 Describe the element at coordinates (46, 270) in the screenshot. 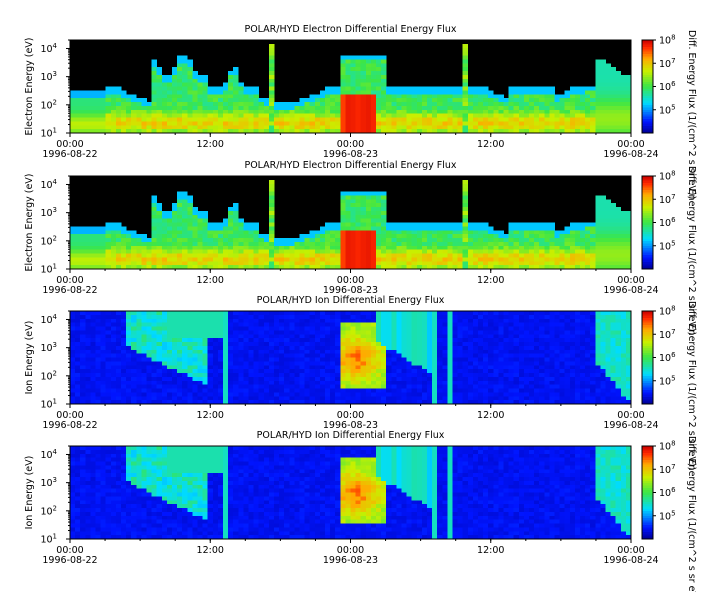

I see `y-tick-base: 10` at that location.